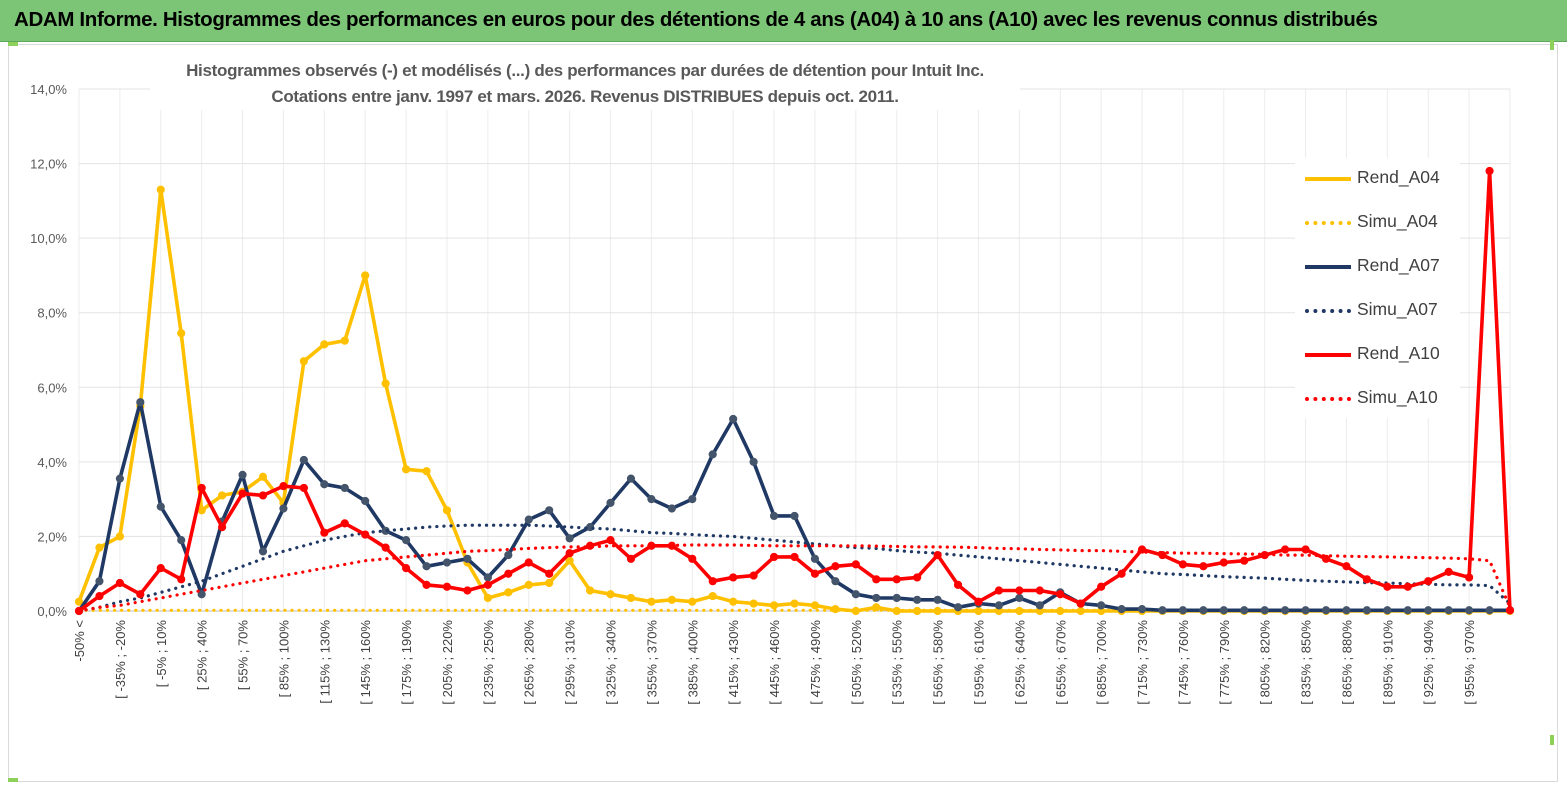  What do you see at coordinates (611, 662) in the screenshot?
I see `x-tick-label: [ 325% ; 340%` at bounding box center [611, 662].